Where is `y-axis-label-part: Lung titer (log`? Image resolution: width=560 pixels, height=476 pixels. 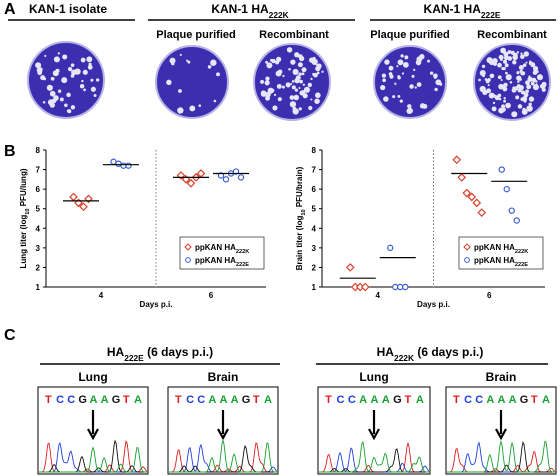
y-axis-label-part: Lung titer (log is located at coordinates (23, 242).